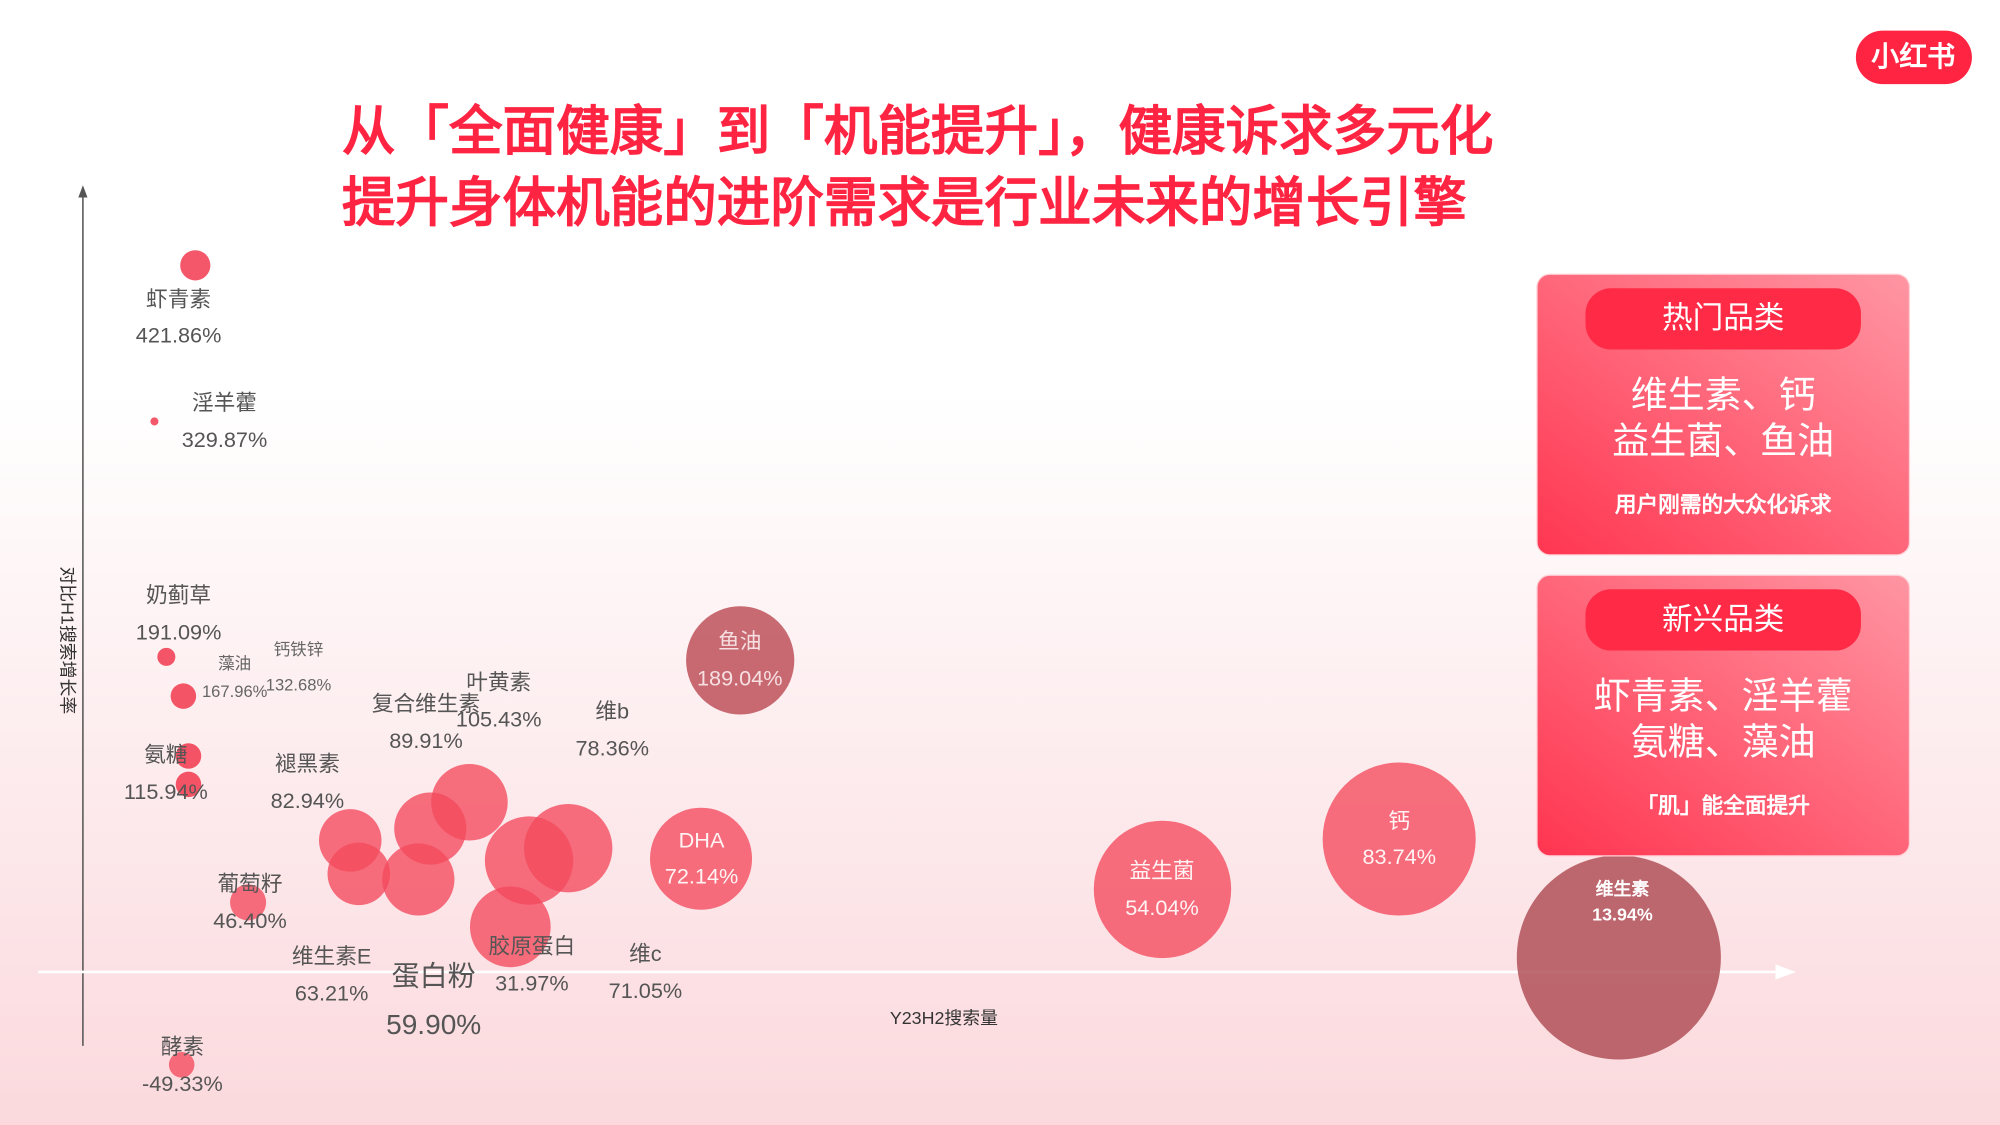  What do you see at coordinates (224, 402) in the screenshot?
I see `bubble-name: 淫羊藿` at bounding box center [224, 402].